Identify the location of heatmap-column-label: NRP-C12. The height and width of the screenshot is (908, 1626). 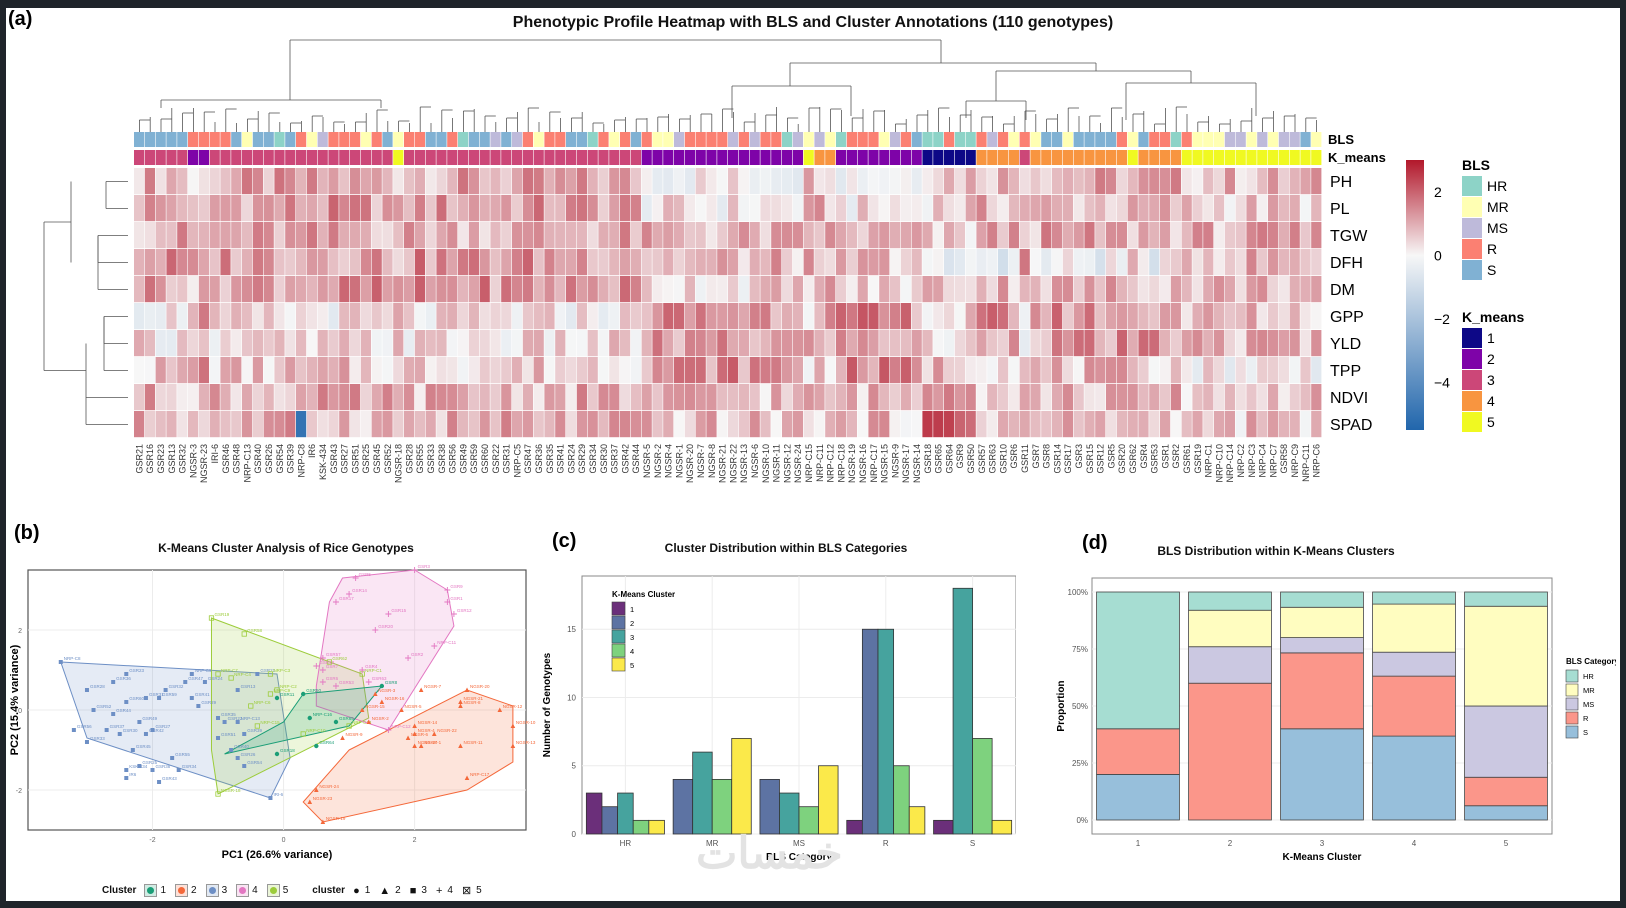
(831, 463).